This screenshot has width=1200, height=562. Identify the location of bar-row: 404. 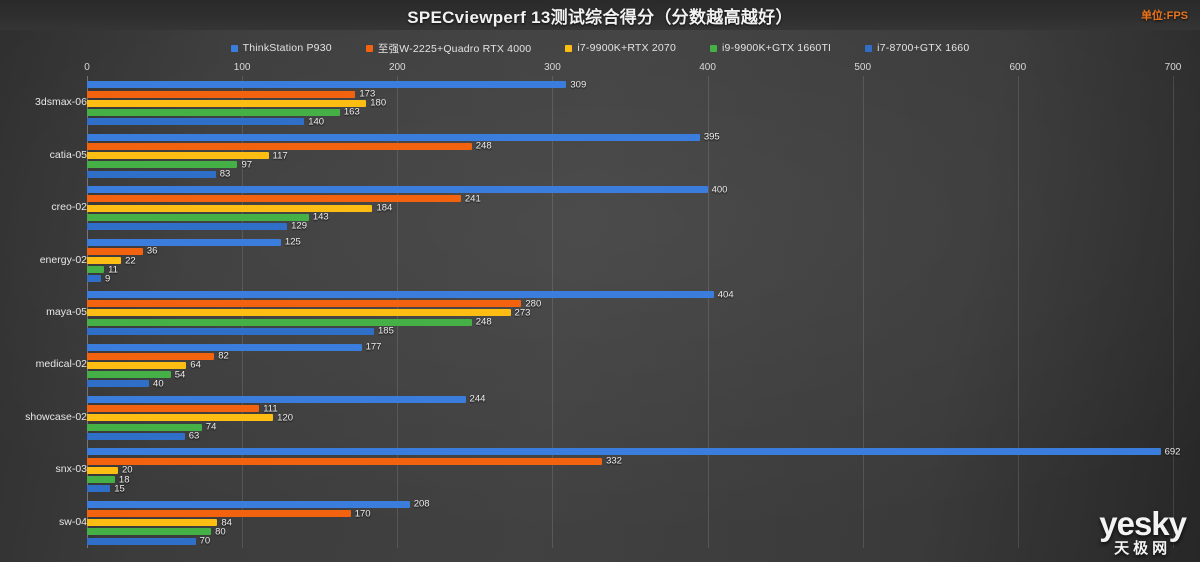
(630, 294).